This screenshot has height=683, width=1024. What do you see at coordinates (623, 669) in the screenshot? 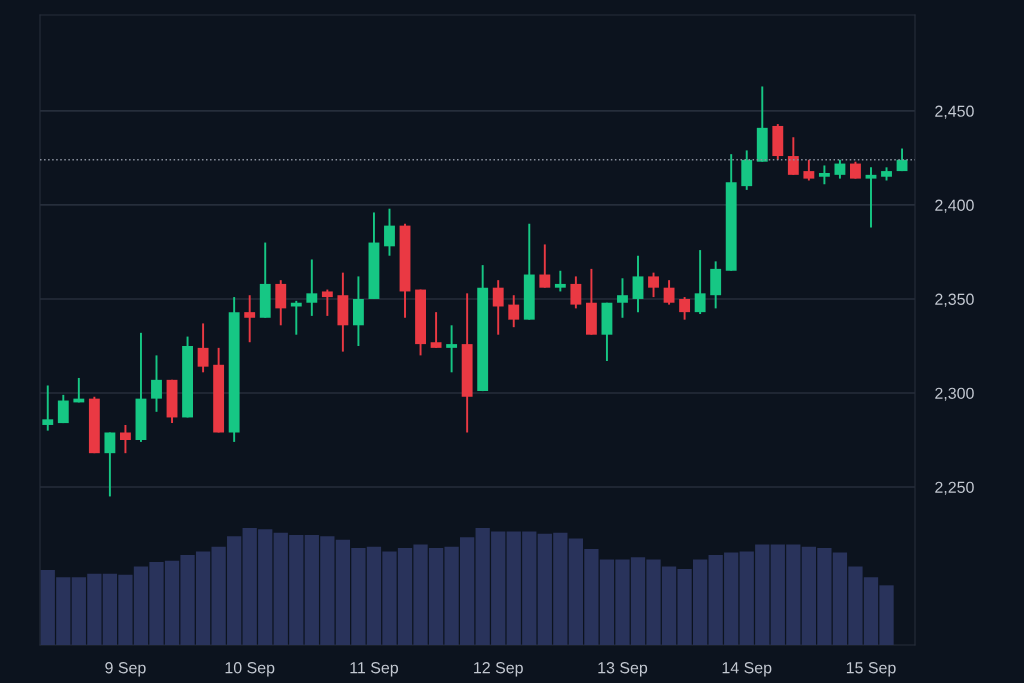
I see `x-tick-label: 13 Sep` at bounding box center [623, 669].